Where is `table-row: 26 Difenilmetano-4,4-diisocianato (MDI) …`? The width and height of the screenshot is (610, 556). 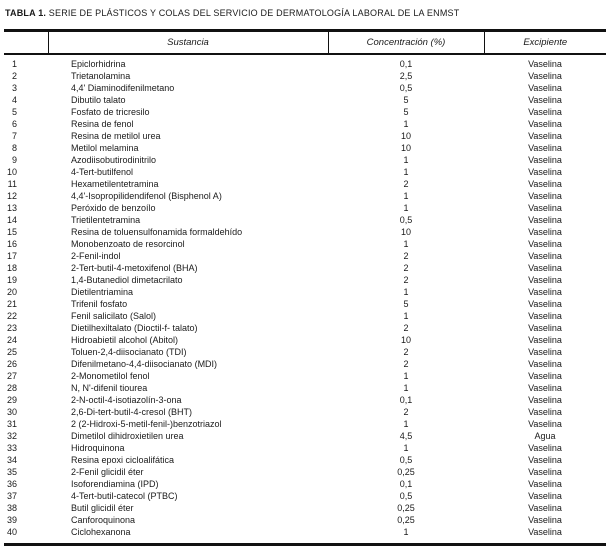 table-row: 26 Difenilmetano-4,4-diisocianato (MDI) … is located at coordinates (305, 364).